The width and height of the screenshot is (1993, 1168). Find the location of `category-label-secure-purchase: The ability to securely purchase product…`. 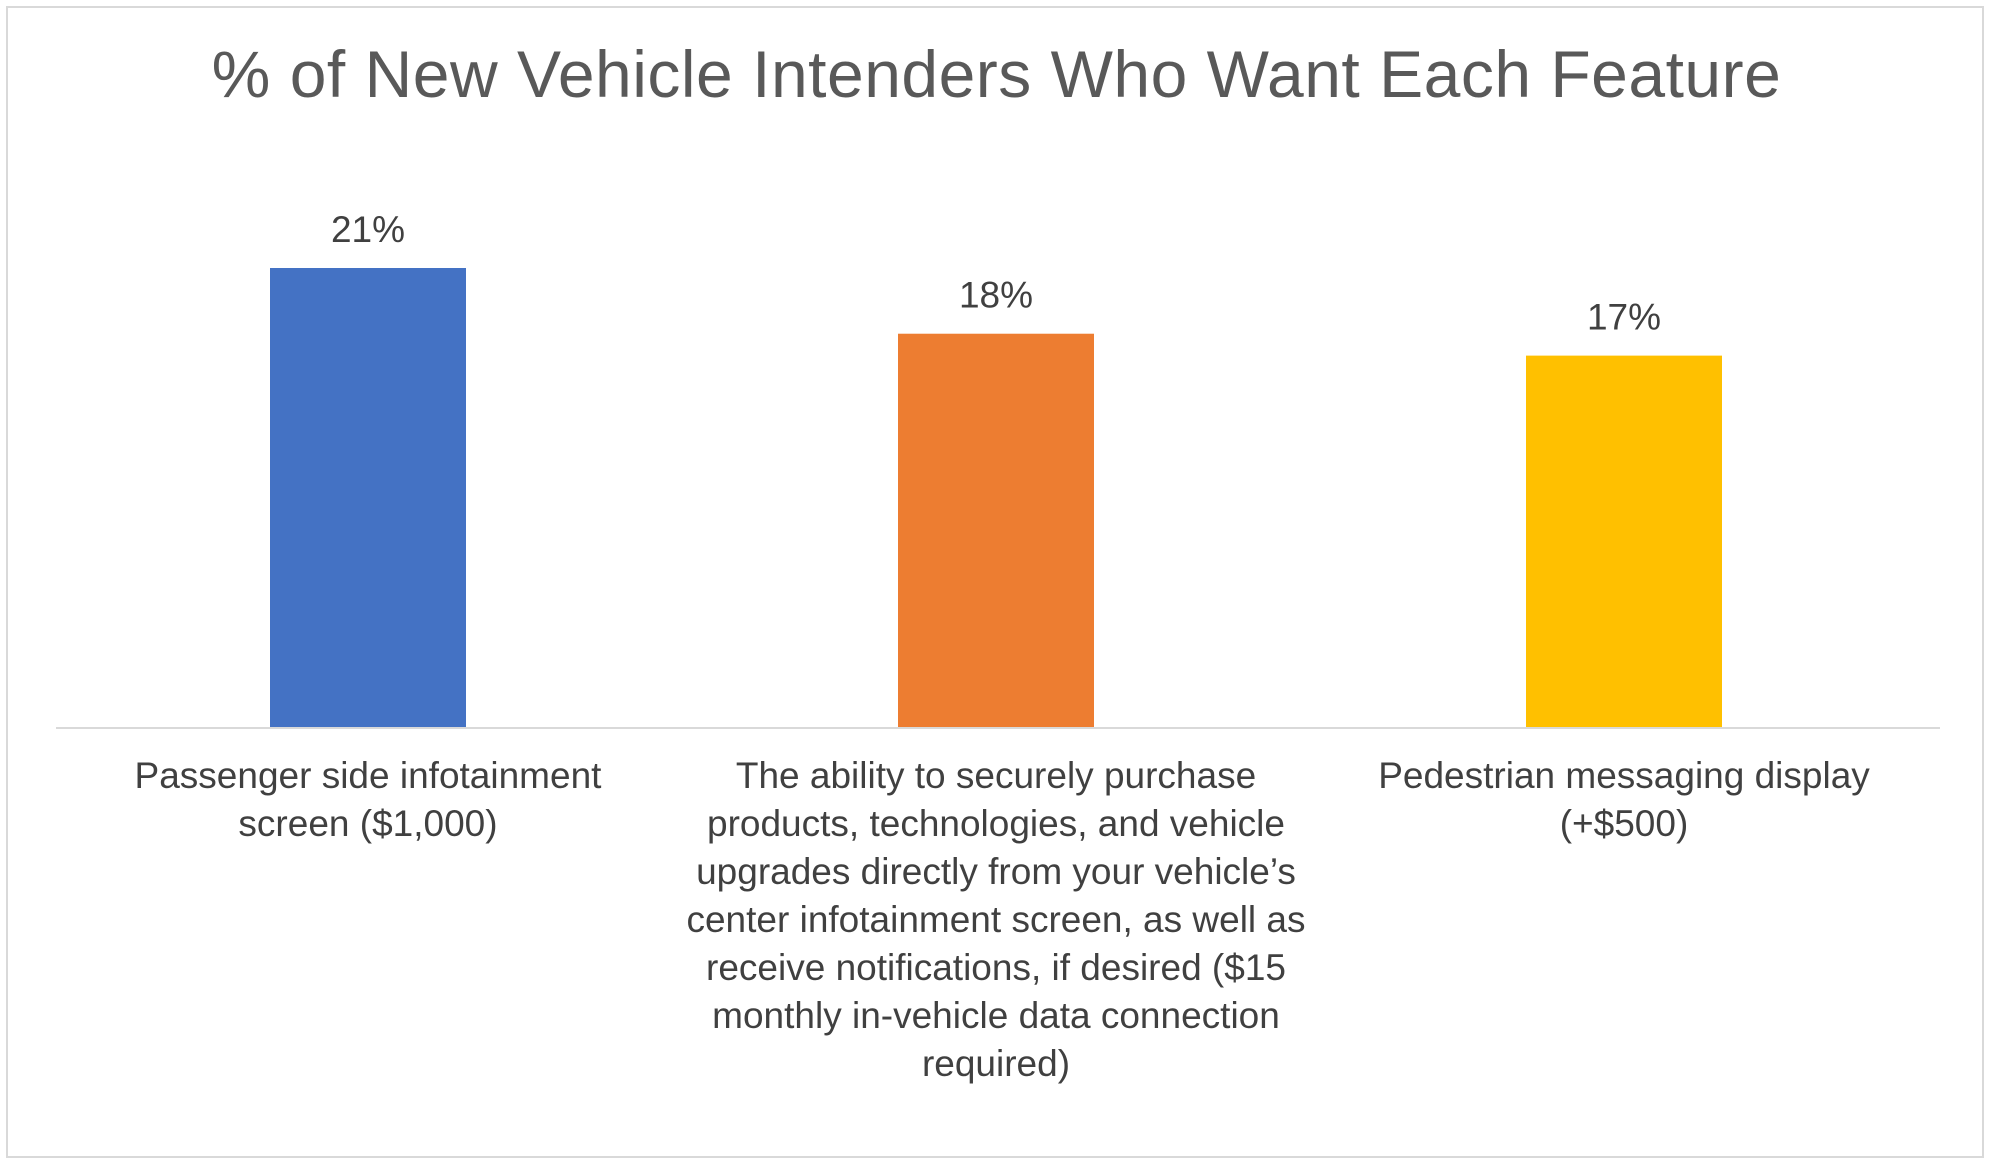

category-label-secure-purchase: The ability to securely purchase product… is located at coordinates (996, 919).